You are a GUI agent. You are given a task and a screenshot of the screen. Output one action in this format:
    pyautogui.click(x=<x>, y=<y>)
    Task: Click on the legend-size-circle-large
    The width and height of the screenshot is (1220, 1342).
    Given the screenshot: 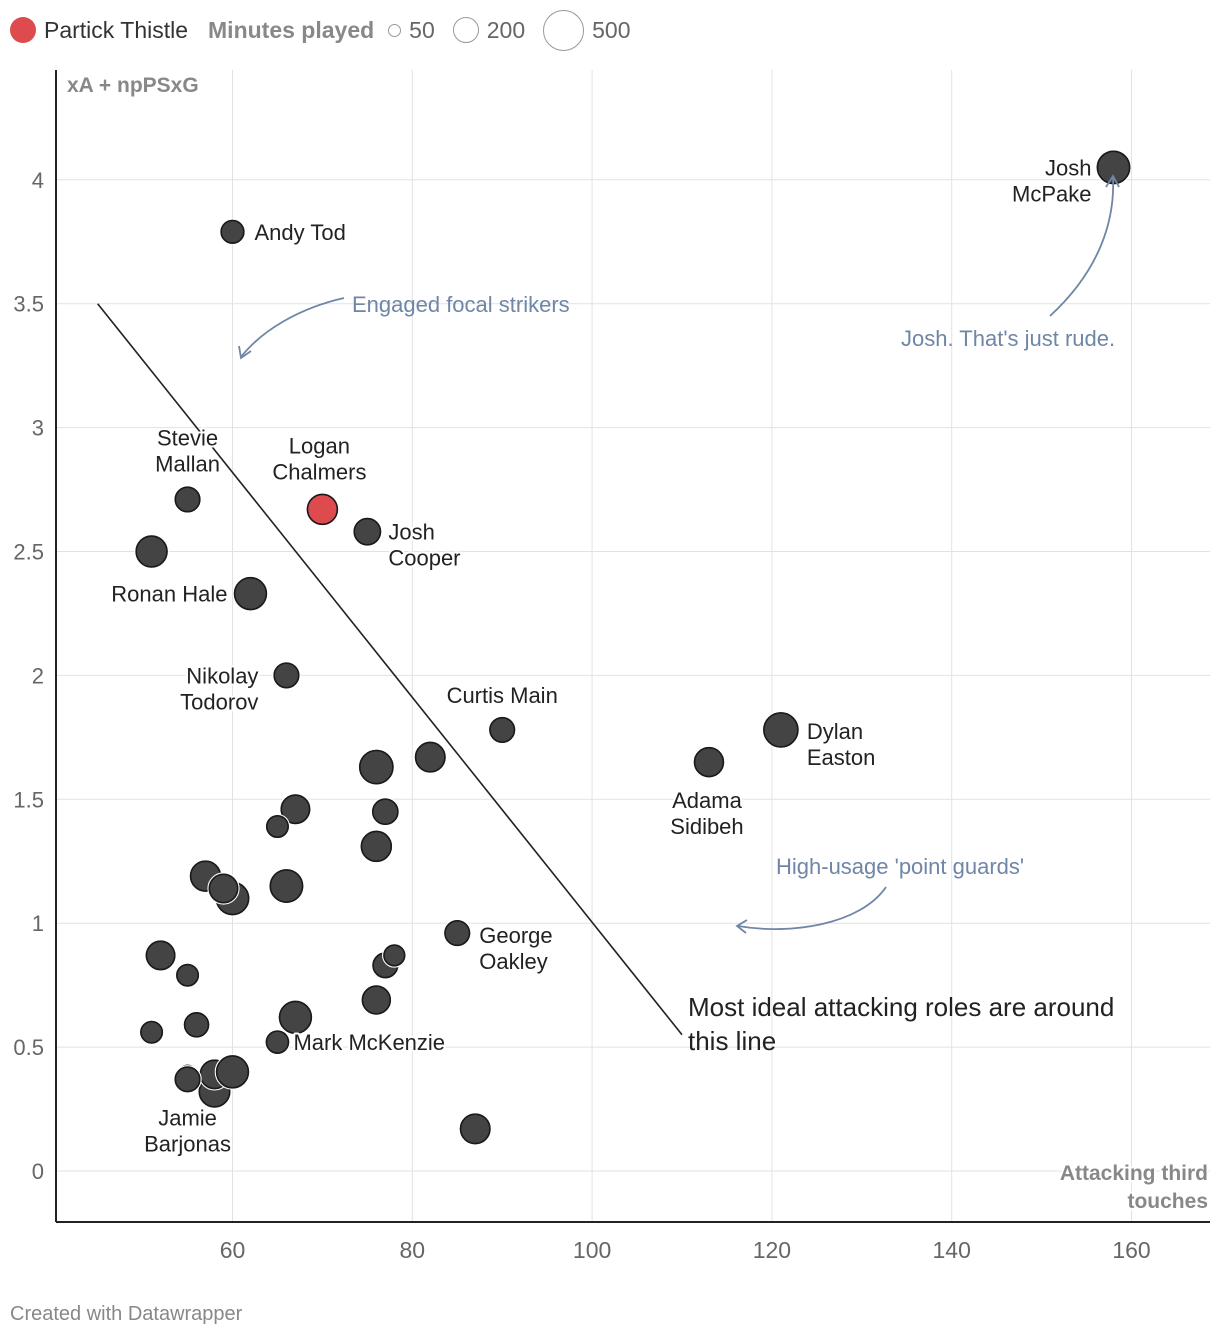 What is the action you would take?
    pyautogui.click(x=564, y=30)
    